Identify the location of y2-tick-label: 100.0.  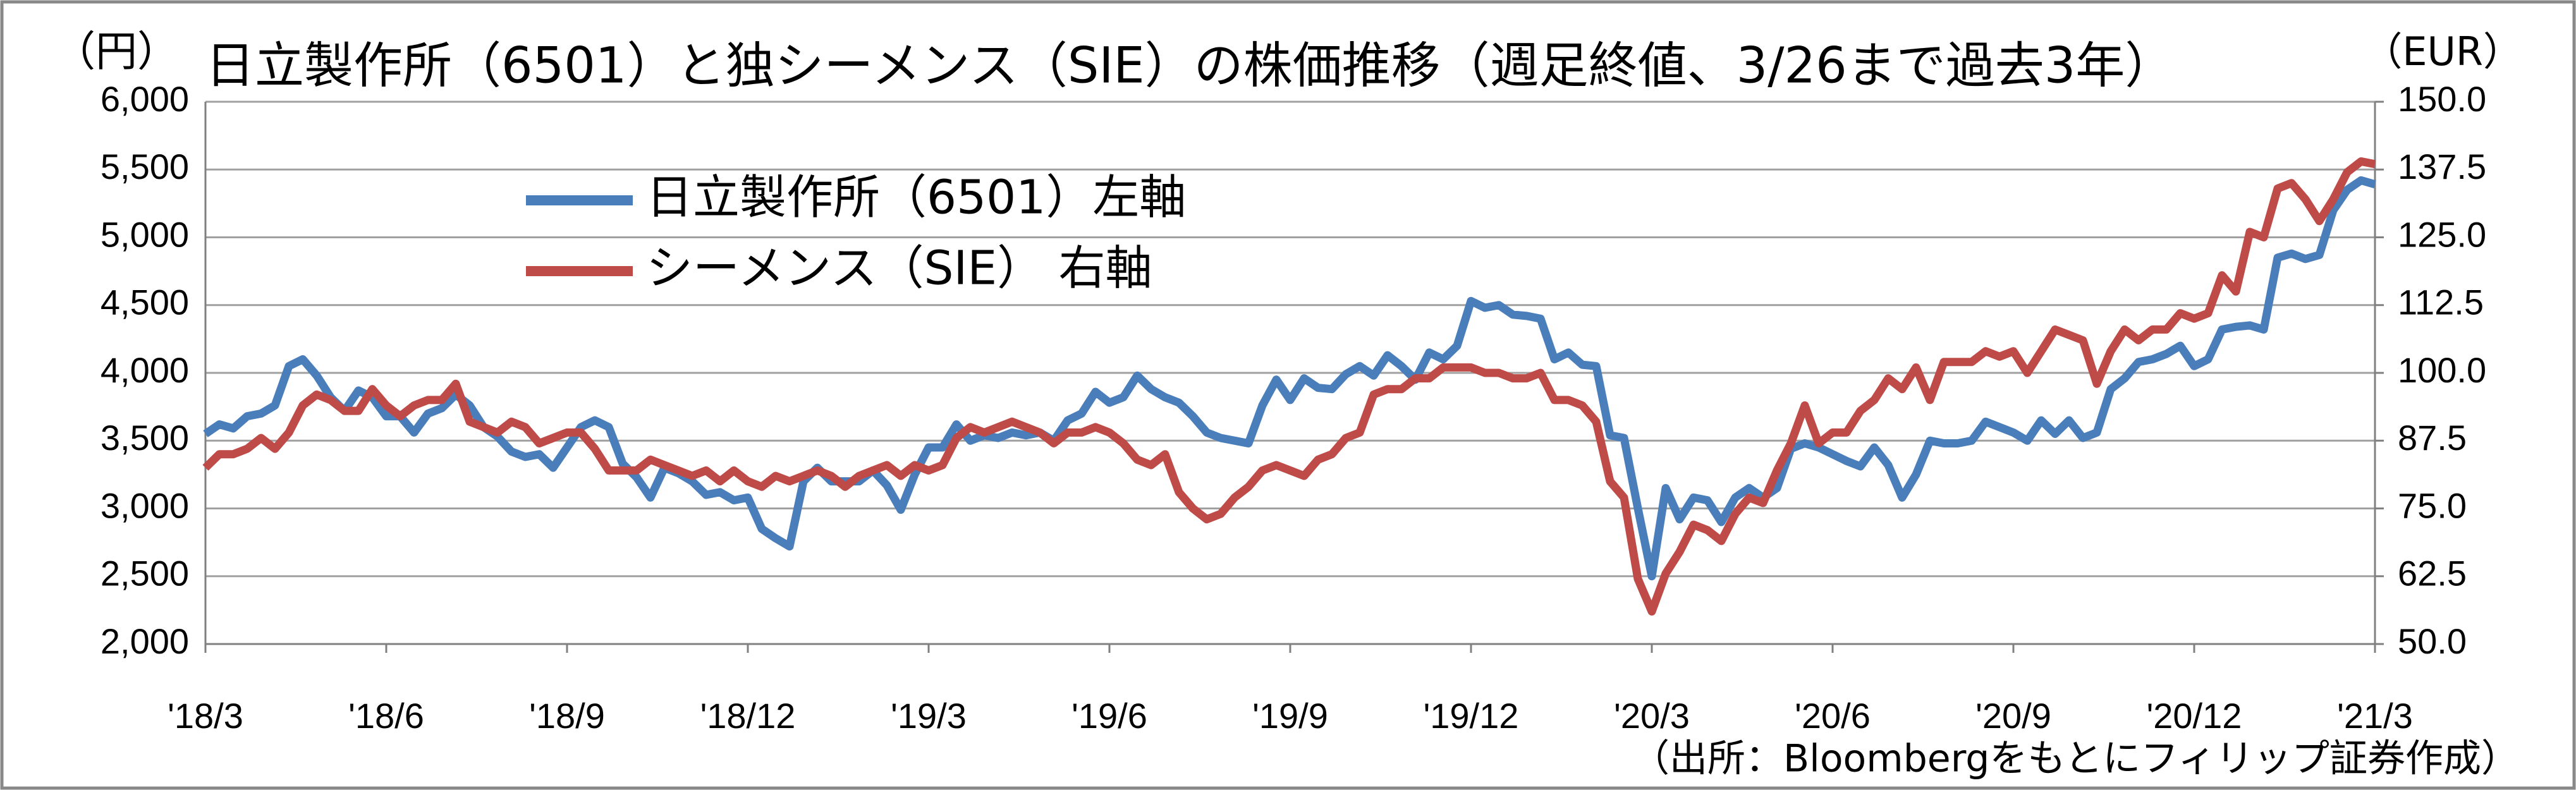
(2442, 370).